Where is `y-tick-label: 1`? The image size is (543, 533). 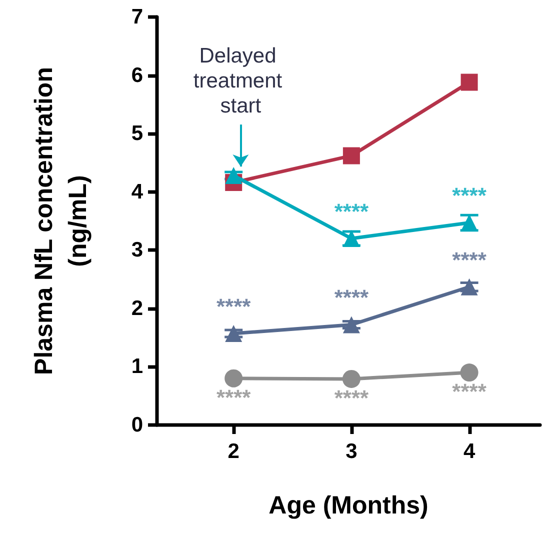 y-tick-label: 1 is located at coordinates (137, 366).